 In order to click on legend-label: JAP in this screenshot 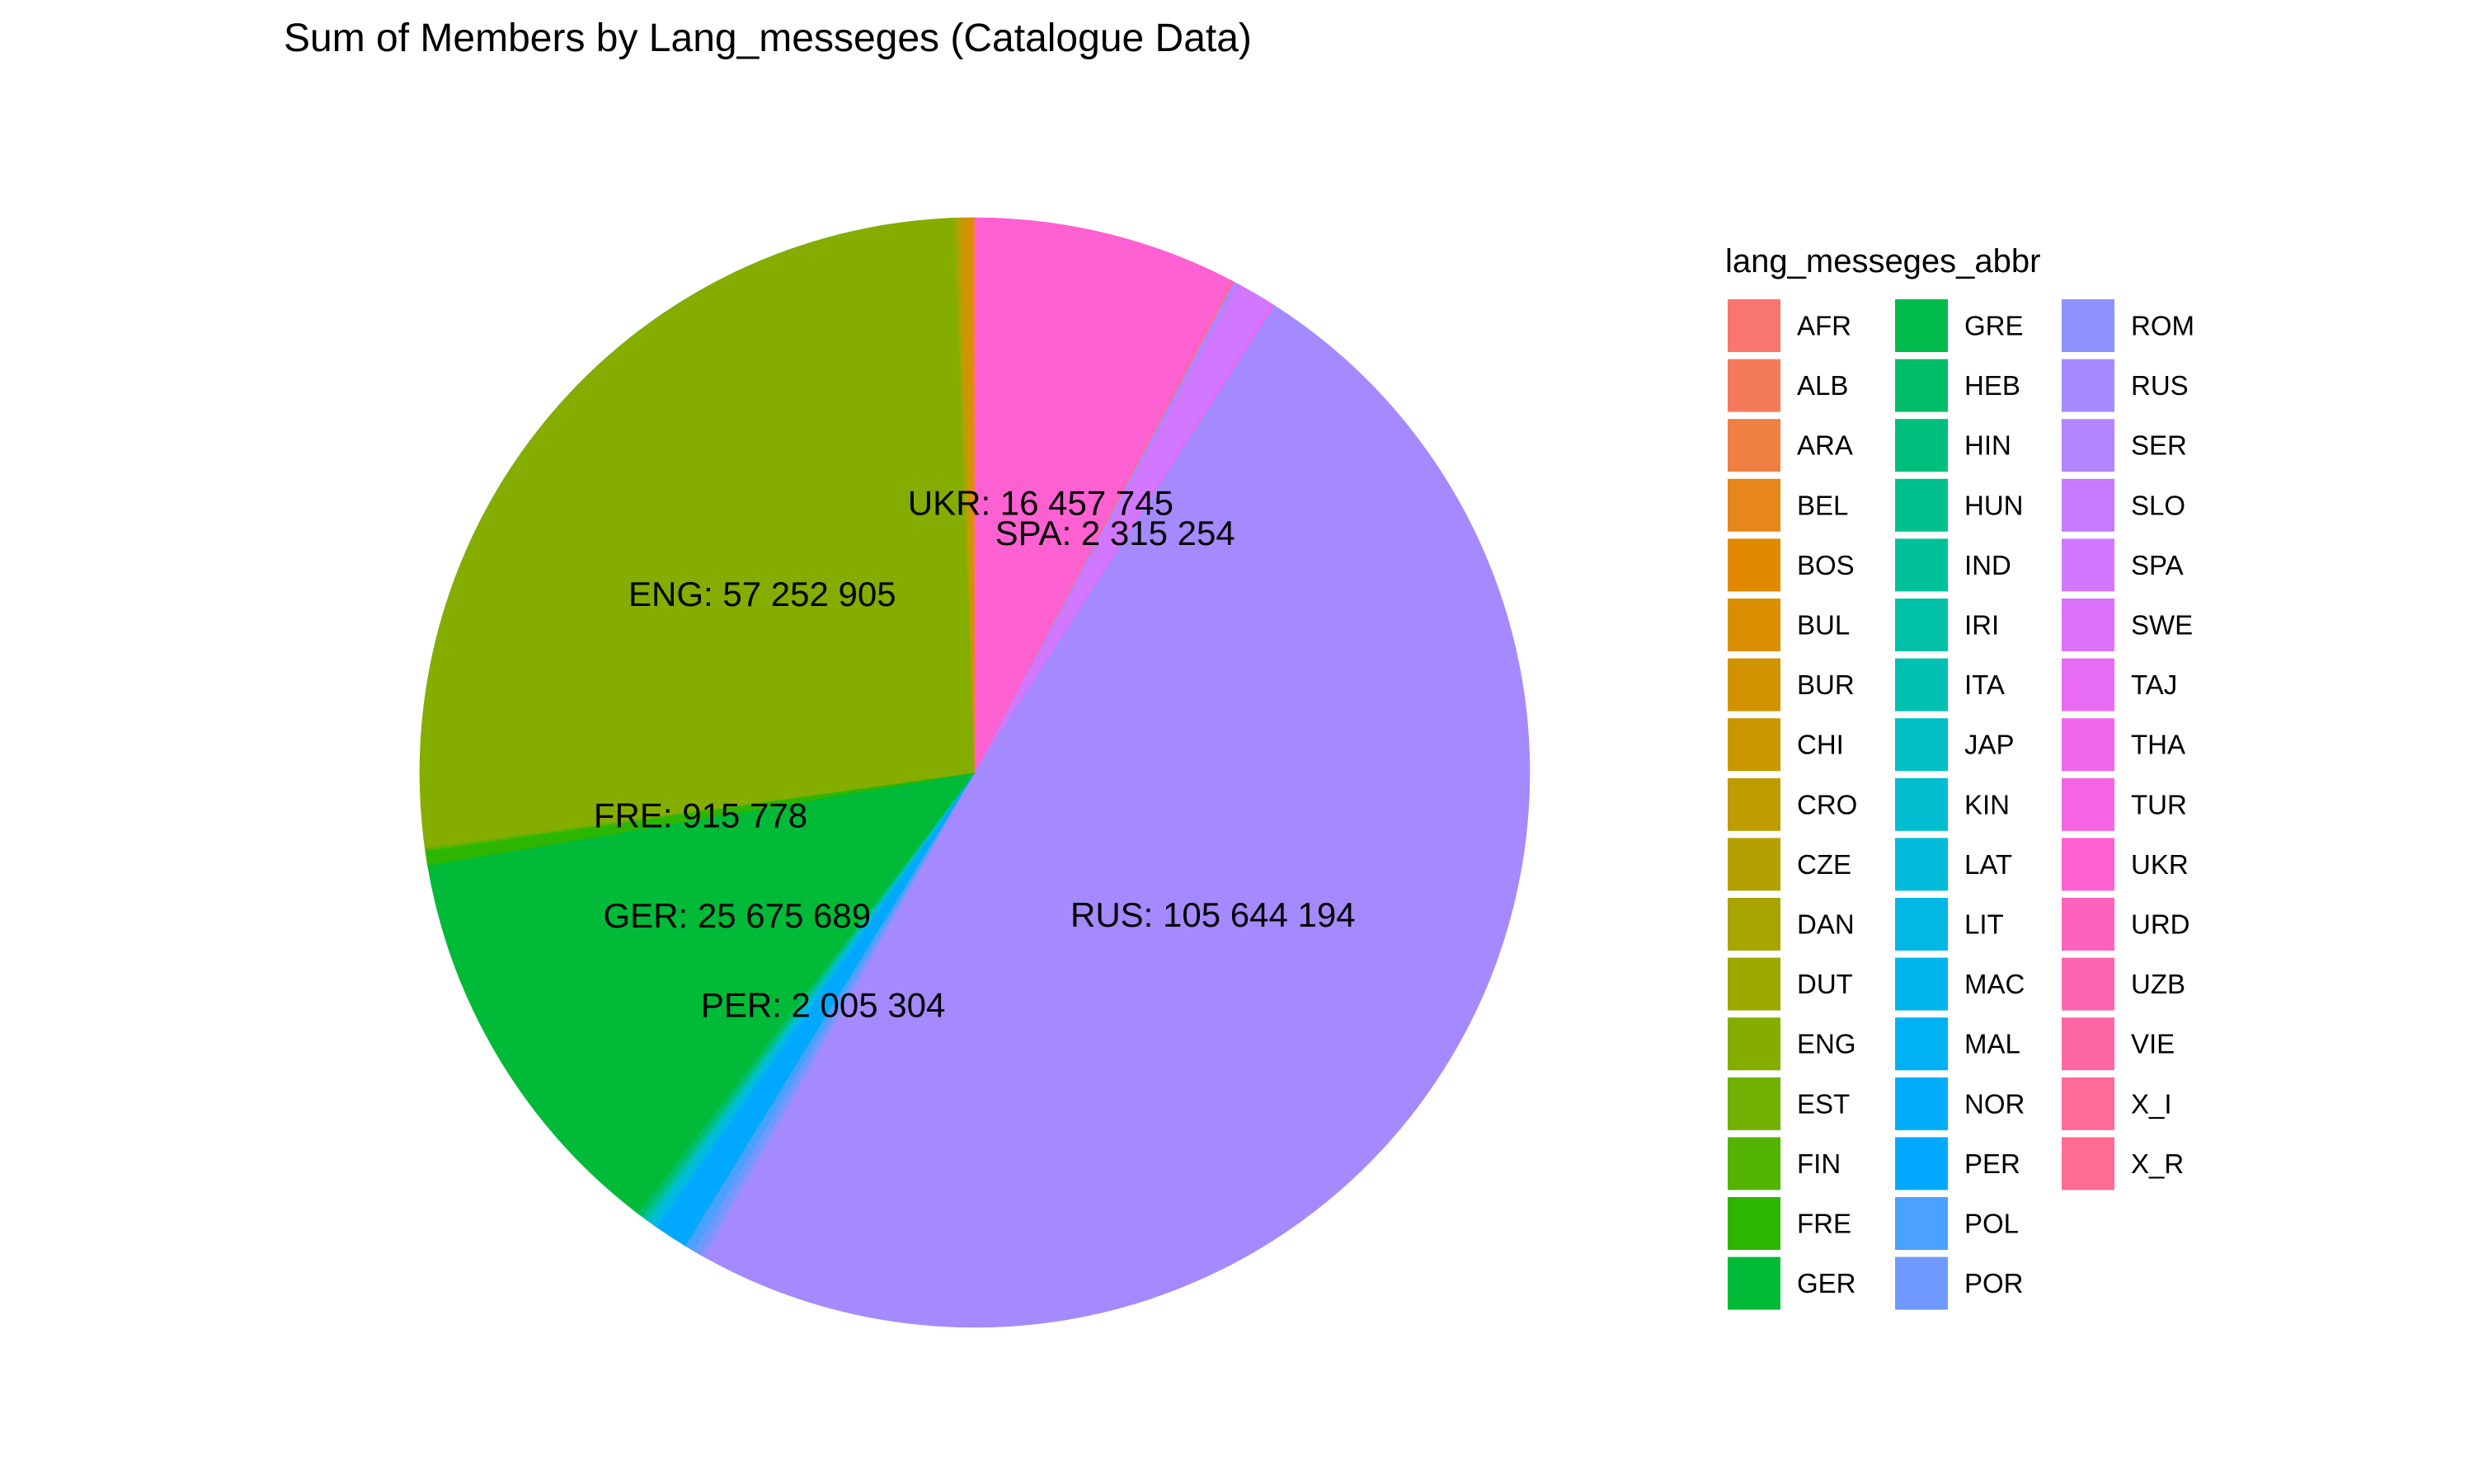, I will do `click(1989, 745)`.